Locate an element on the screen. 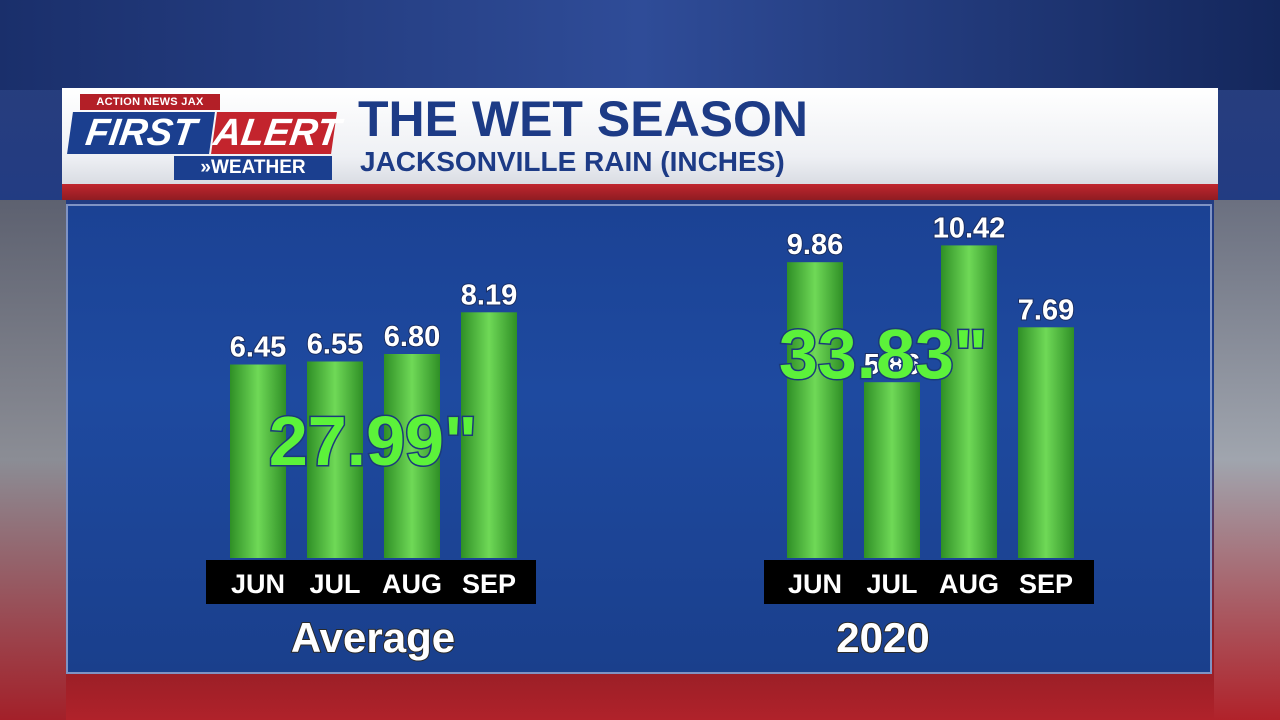  bar-value-label: 6.55 is located at coordinates (335, 345).